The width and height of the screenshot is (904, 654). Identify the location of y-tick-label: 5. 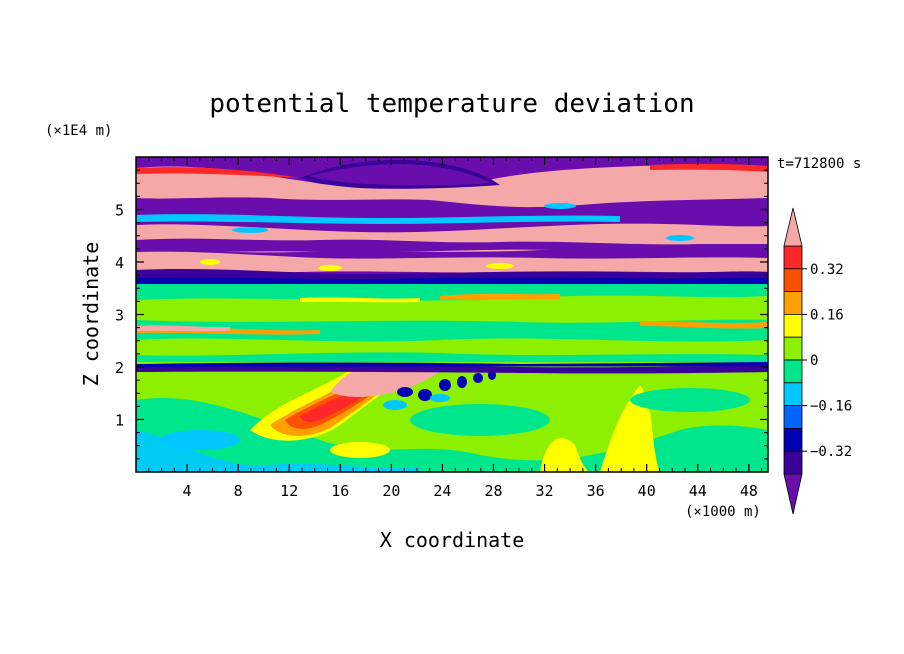
(119, 211).